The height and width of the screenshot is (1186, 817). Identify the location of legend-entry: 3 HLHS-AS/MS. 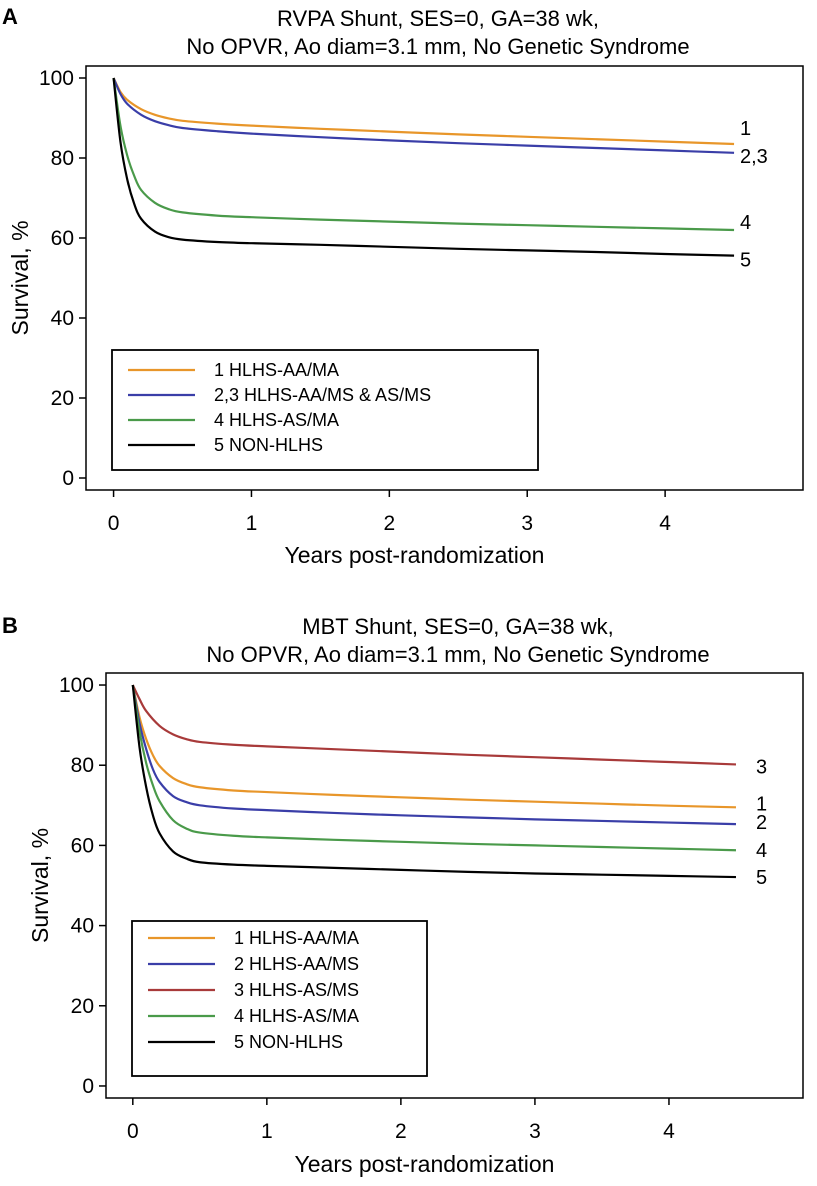
(296, 990).